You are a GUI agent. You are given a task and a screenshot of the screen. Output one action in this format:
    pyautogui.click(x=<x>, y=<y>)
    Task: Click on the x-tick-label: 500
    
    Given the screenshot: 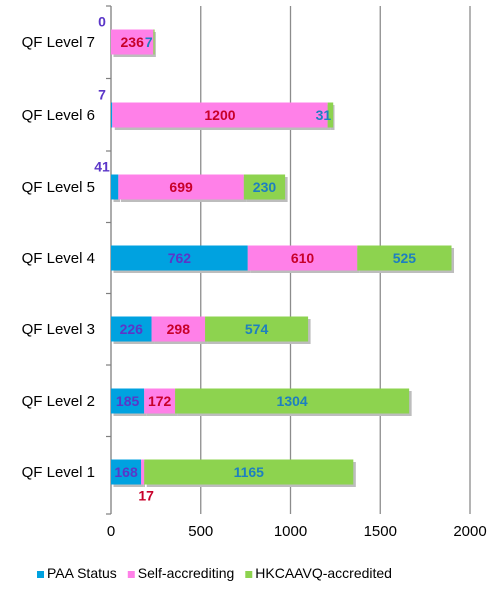 What is the action you would take?
    pyautogui.click(x=200, y=531)
    